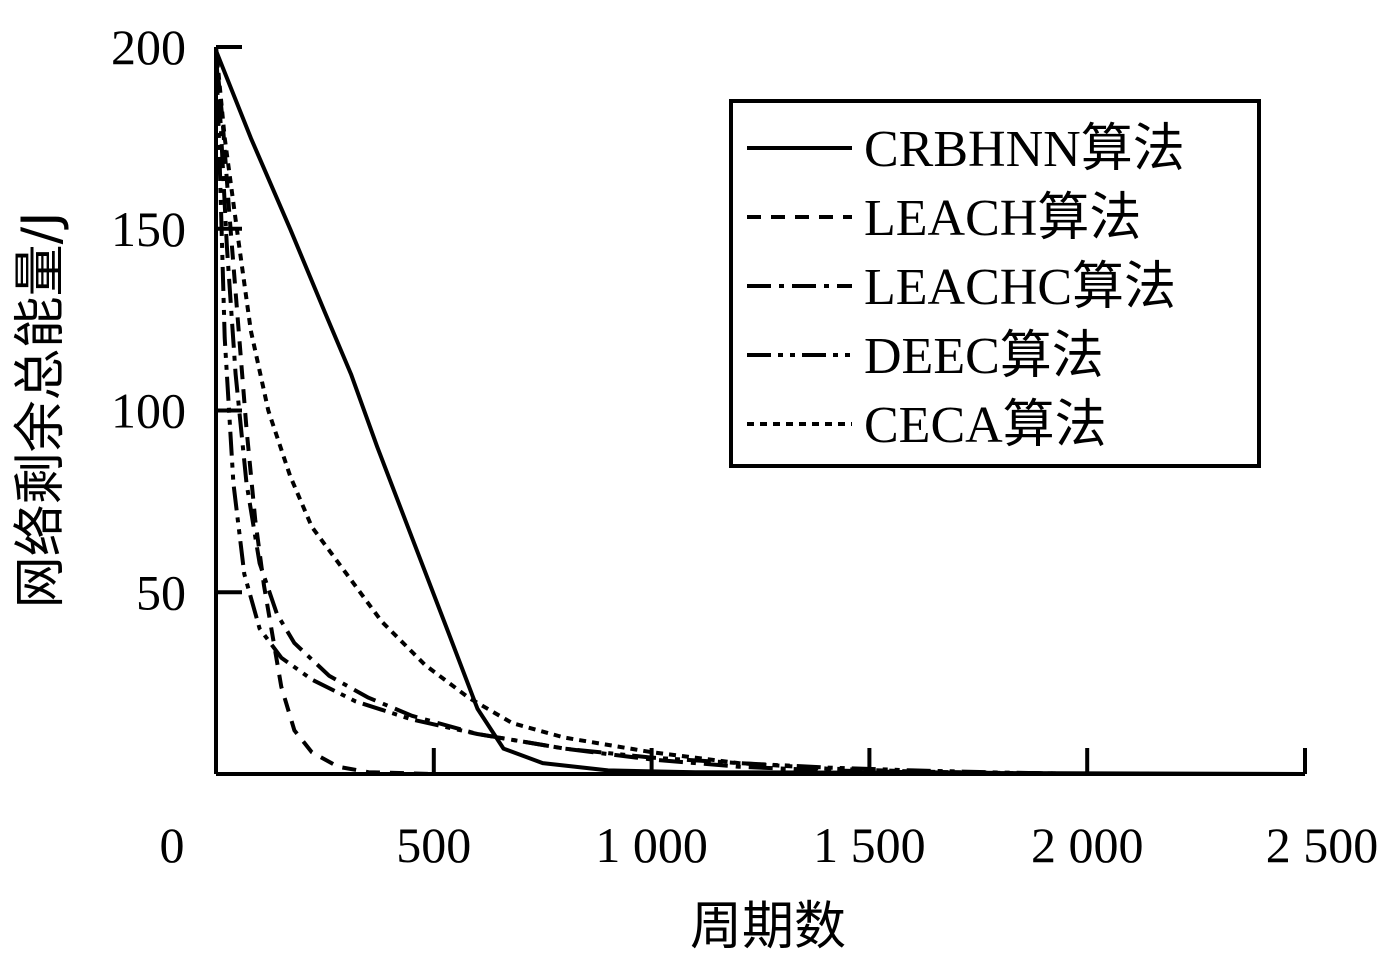 Image resolution: width=1392 pixels, height=961 pixels. What do you see at coordinates (161, 592) in the screenshot?
I see `y-tick-label: 50` at bounding box center [161, 592].